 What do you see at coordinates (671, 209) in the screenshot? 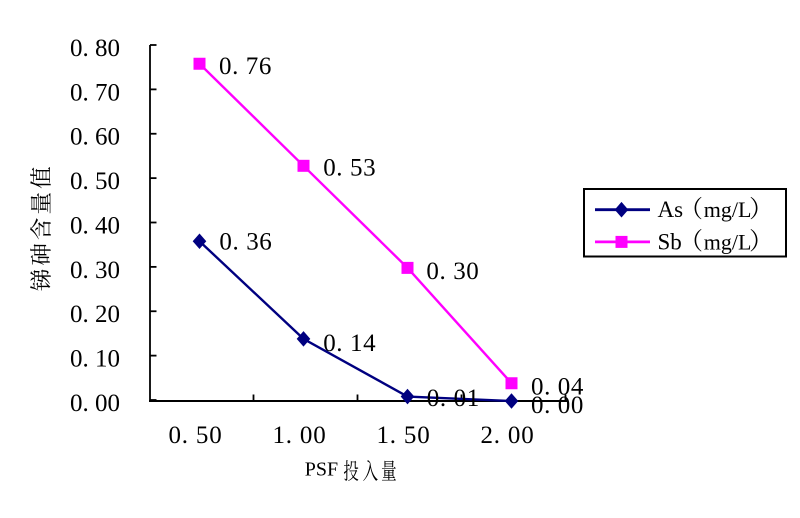
I see `svg-text: As` at bounding box center [671, 209].